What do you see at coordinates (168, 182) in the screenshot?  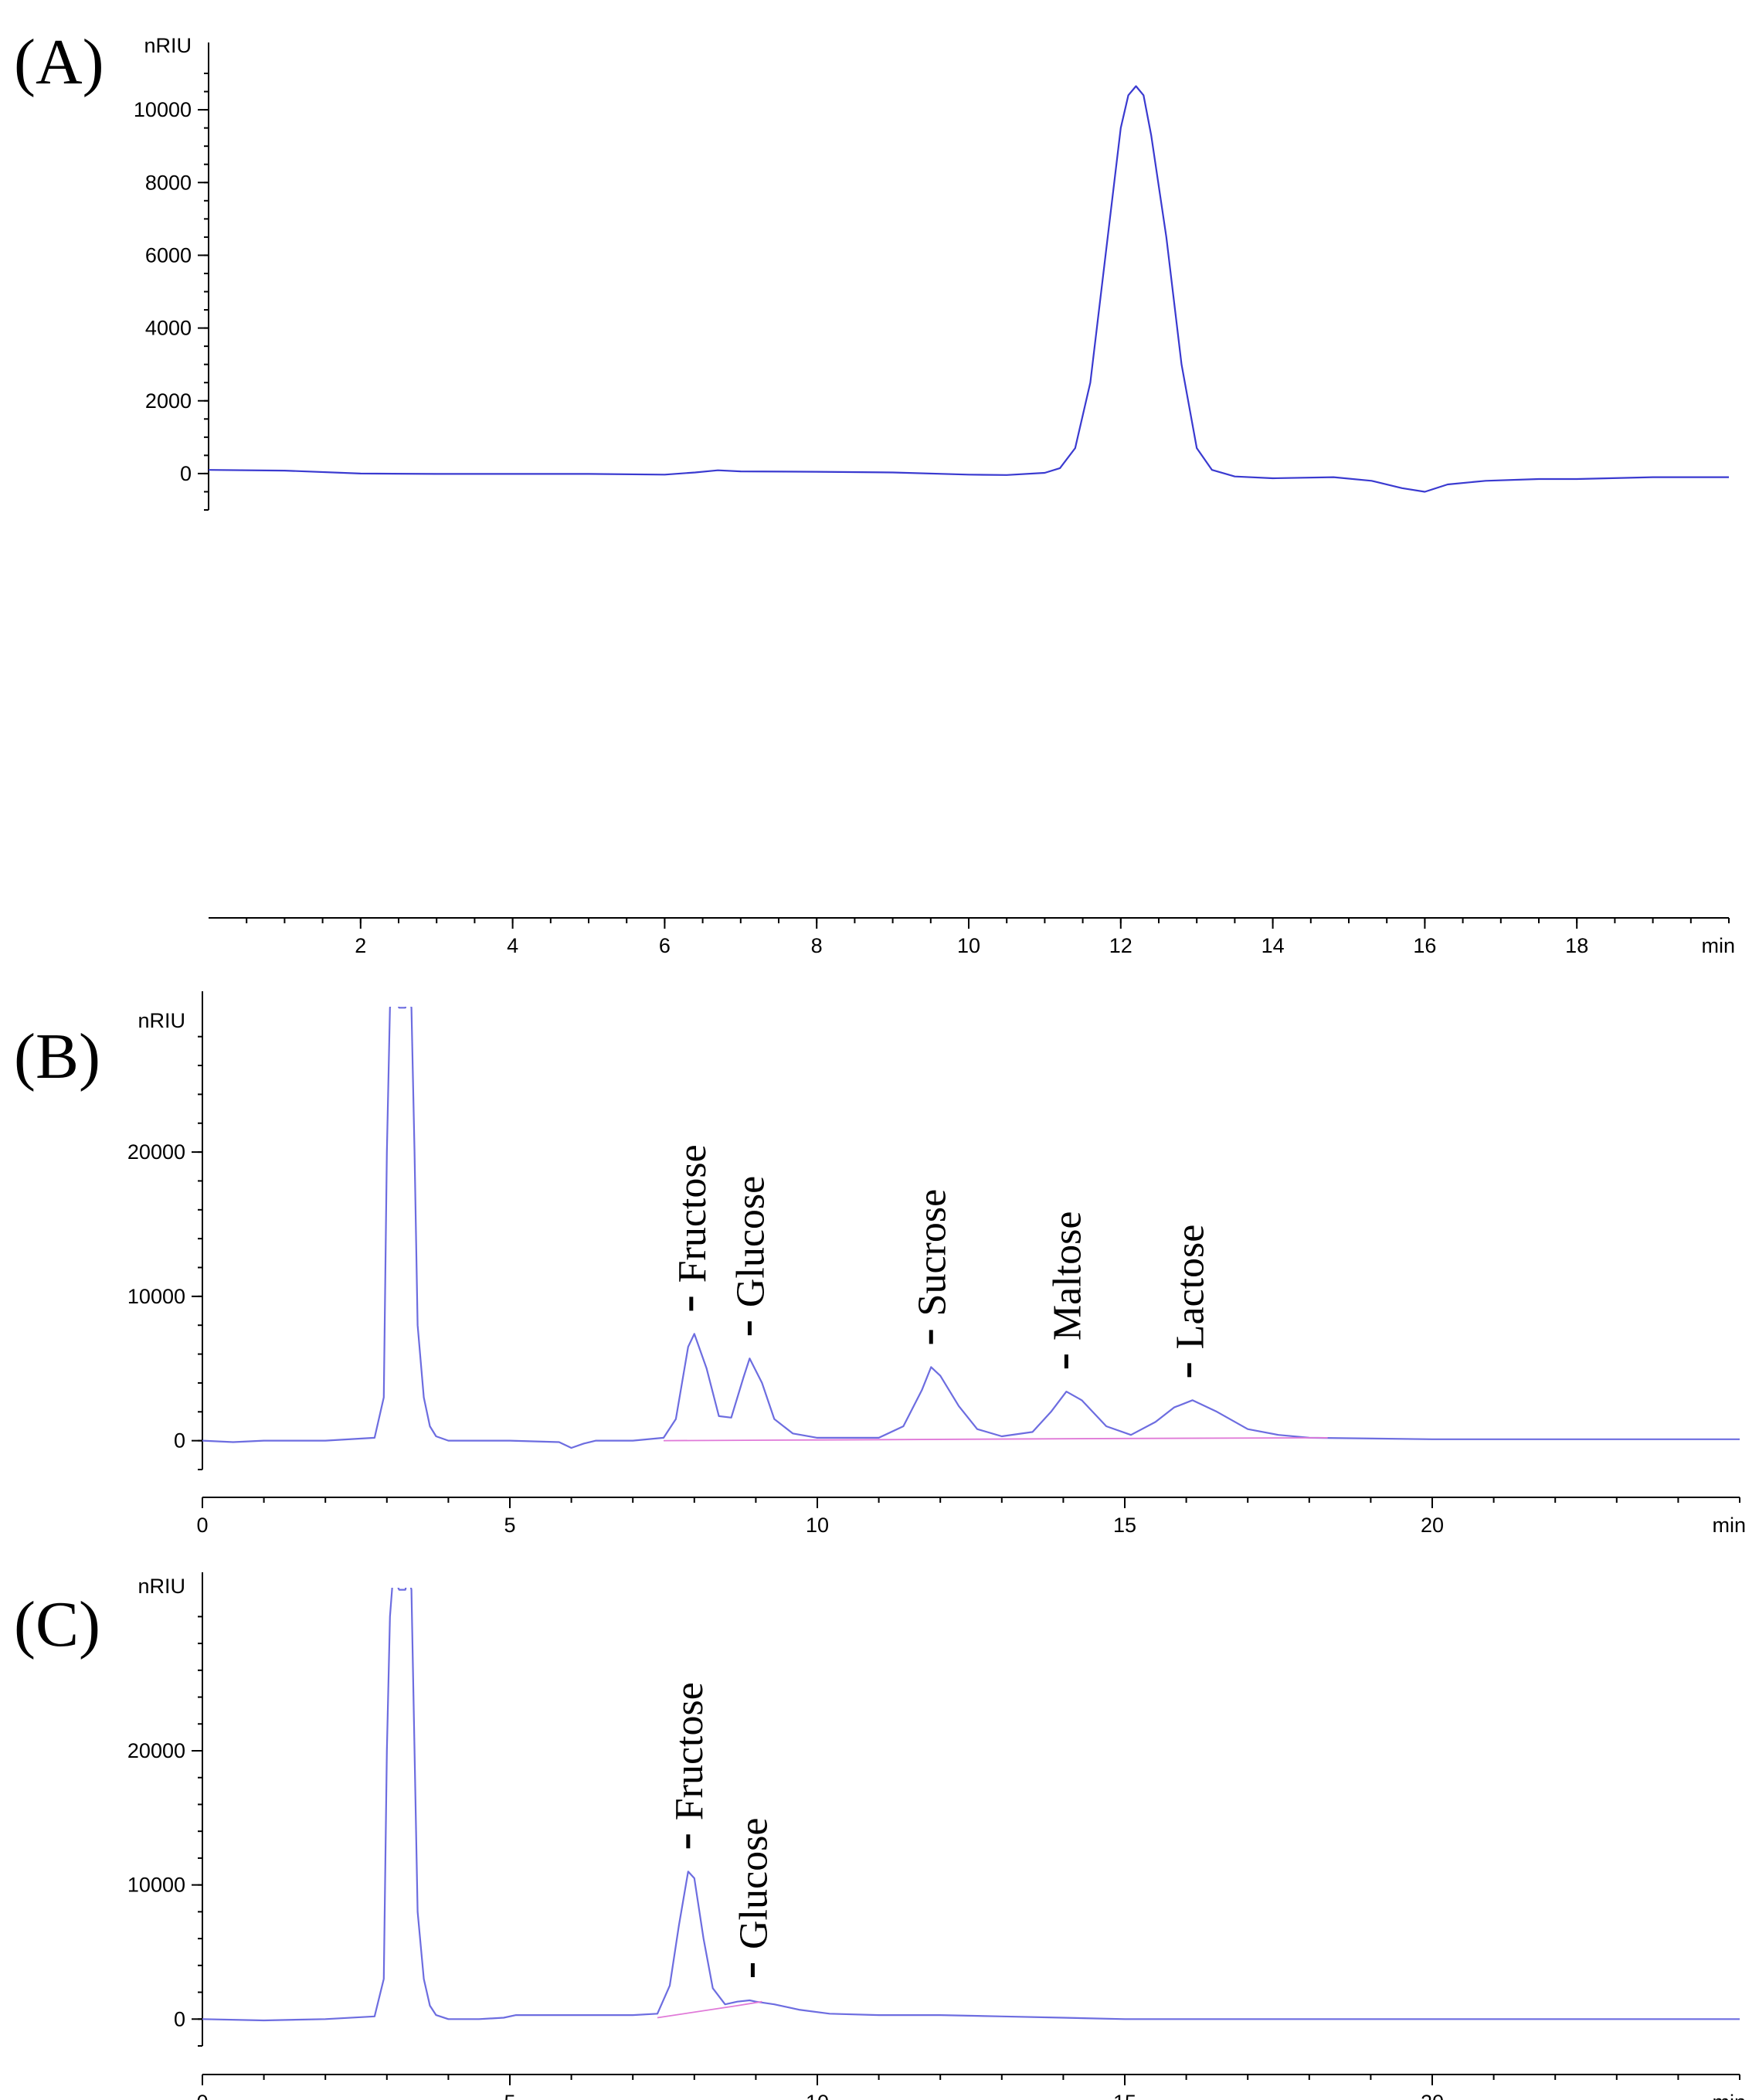 I see `y-tick-label: 8000` at bounding box center [168, 182].